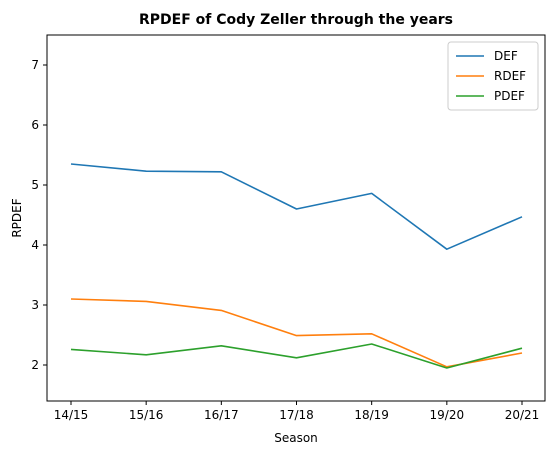 The width and height of the screenshot is (554, 455). Describe the element at coordinates (447, 415) in the screenshot. I see `x-tick-label: 19/20` at that location.